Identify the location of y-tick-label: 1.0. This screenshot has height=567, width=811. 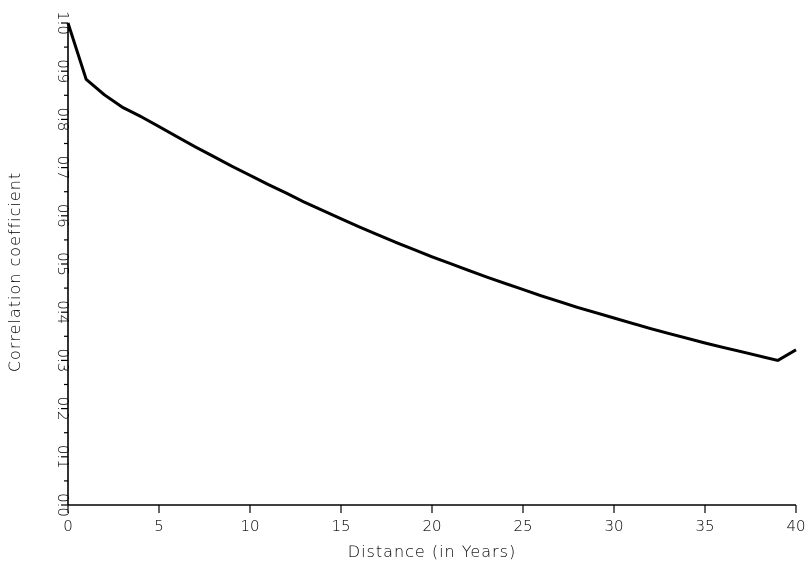
(63, 23).